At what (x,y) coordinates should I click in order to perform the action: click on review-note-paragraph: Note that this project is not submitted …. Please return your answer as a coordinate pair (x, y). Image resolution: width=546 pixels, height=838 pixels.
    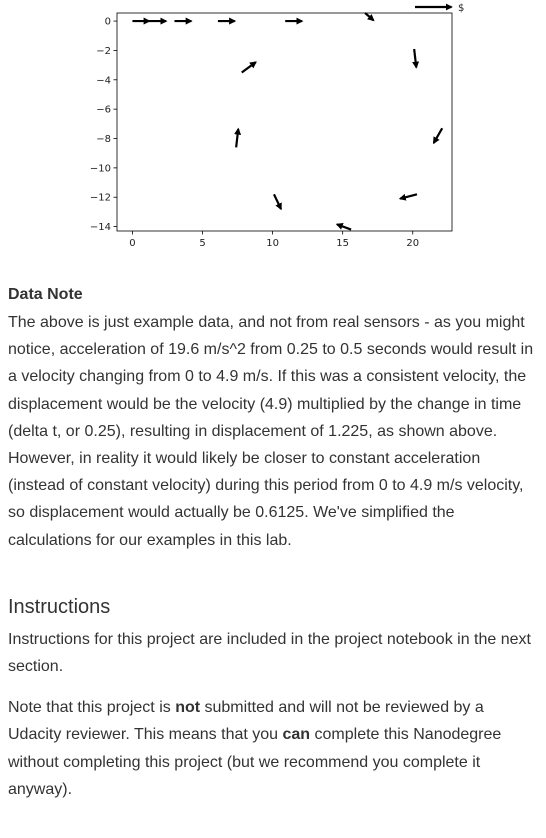
    Looking at the image, I should click on (272, 748).